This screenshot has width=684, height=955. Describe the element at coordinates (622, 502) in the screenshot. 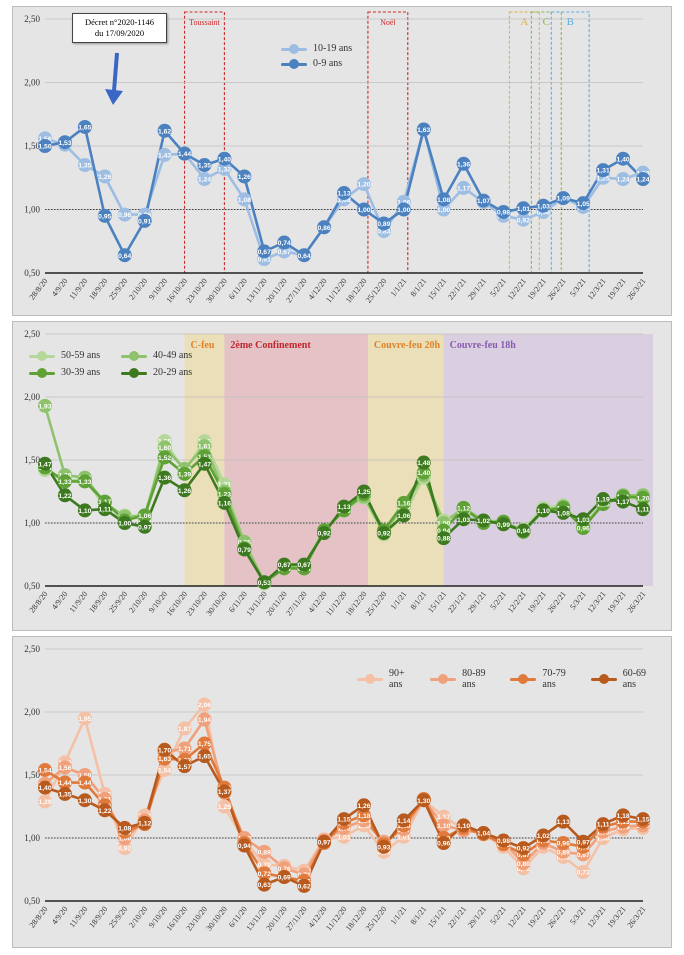

I see `data-label: 1,17` at that location.